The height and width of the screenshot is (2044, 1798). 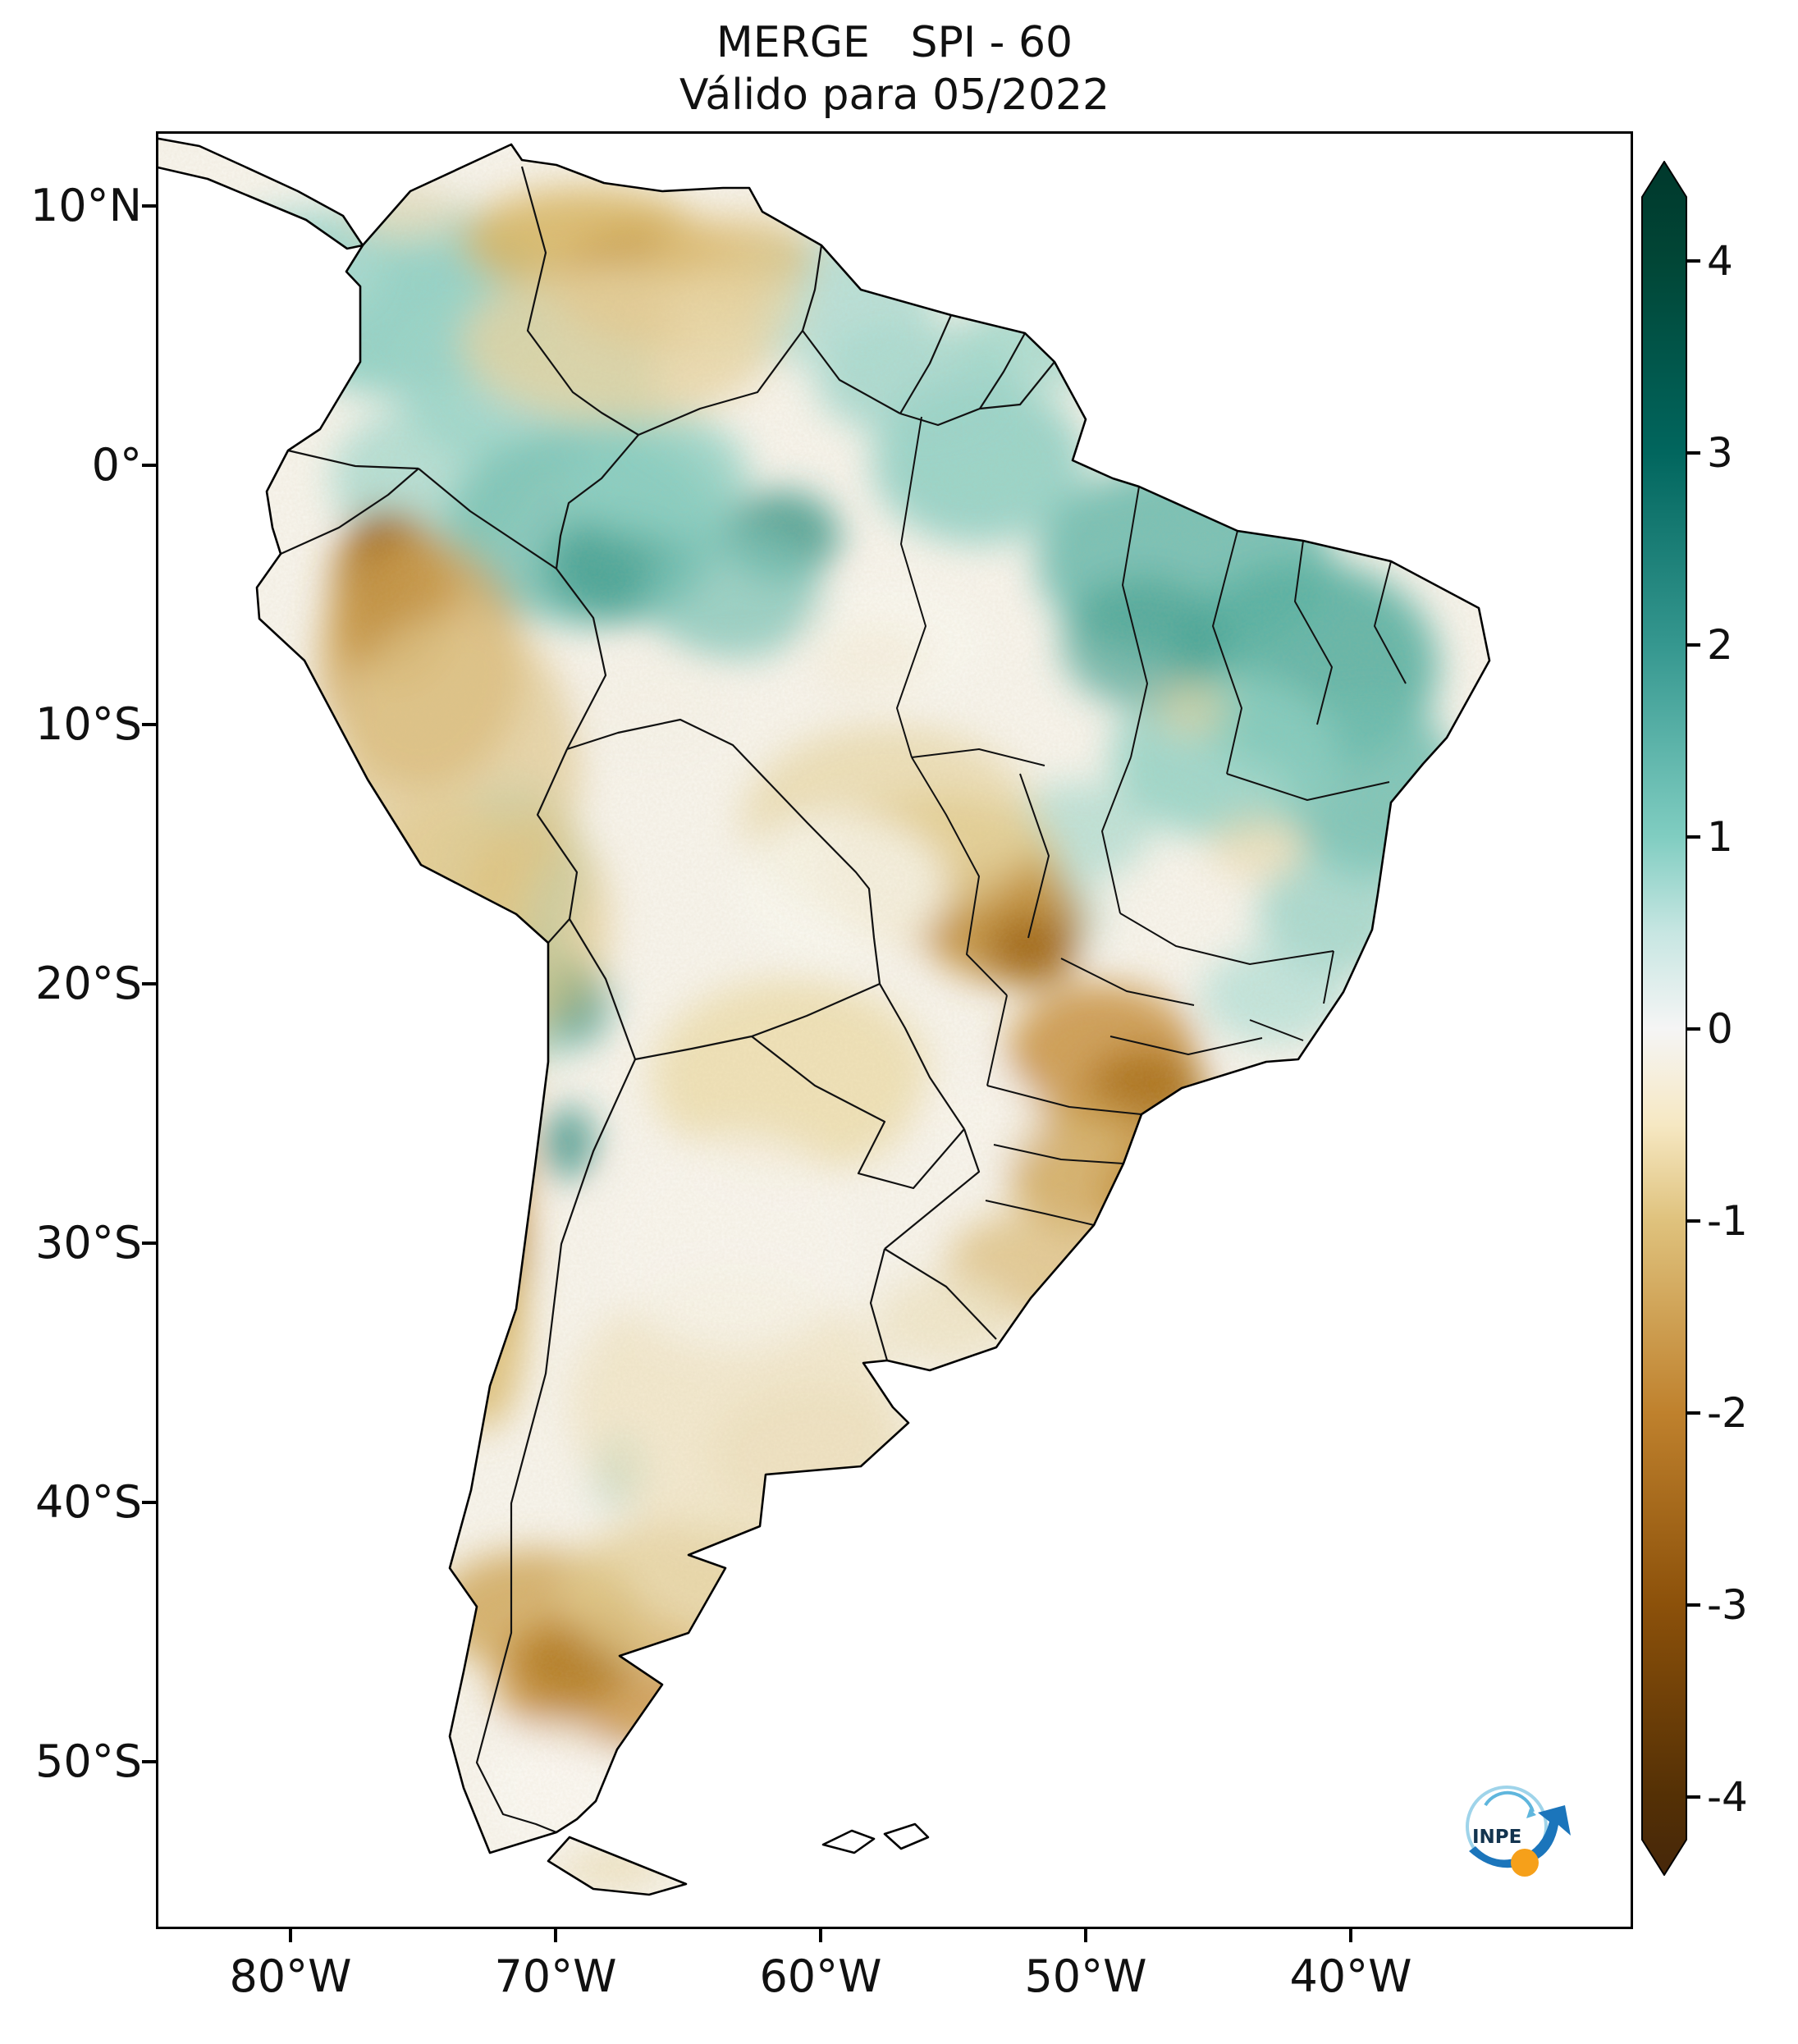 I want to click on figure-subtitle: Válido para 05/2022, so click(x=894, y=95).